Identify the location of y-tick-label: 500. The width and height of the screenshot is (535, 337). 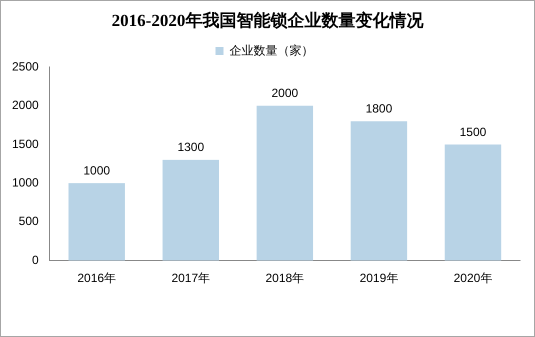
(29, 221).